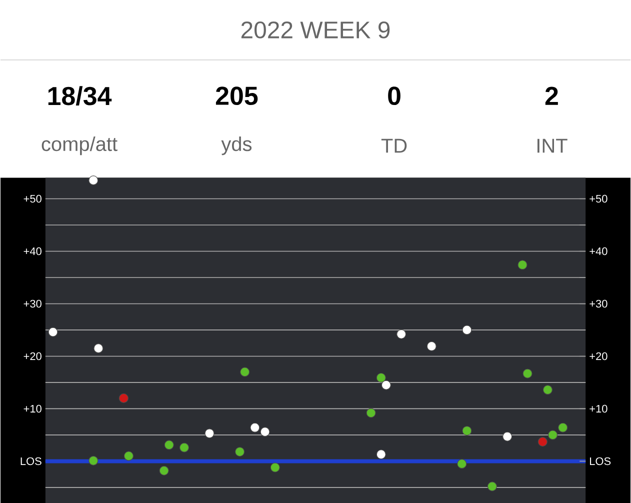 Image resolution: width=631 pixels, height=503 pixels. I want to click on y2-tick-label: +20, so click(599, 356).